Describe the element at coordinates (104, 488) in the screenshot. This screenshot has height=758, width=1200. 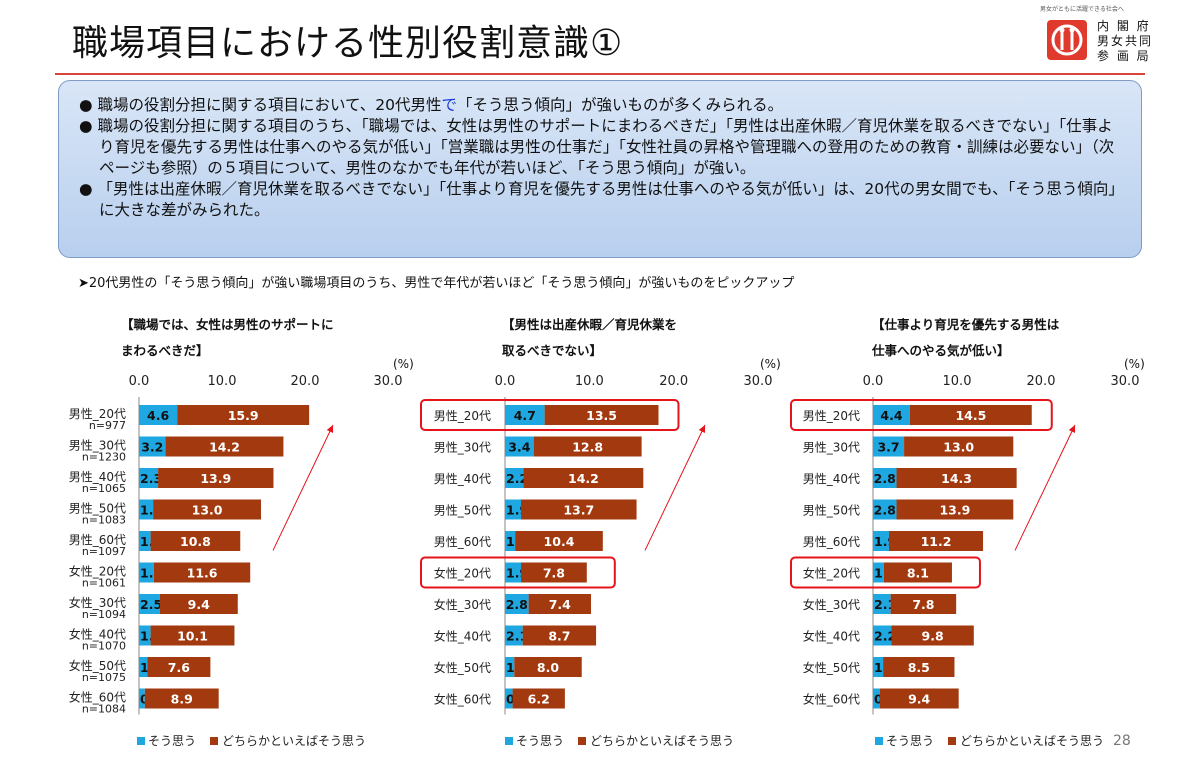
I see `n-label: n=1065` at that location.